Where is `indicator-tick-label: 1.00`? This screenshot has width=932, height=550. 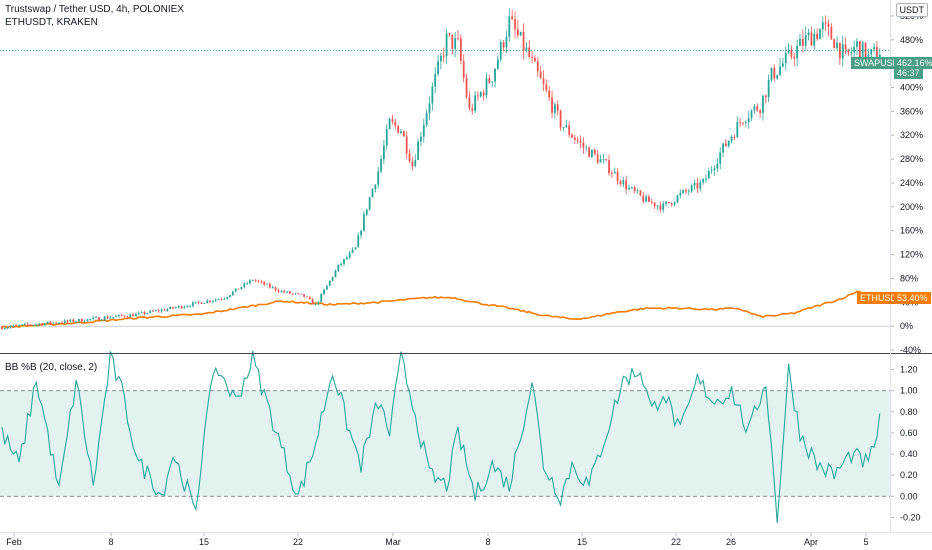
indicator-tick-label: 1.00 is located at coordinates (909, 391).